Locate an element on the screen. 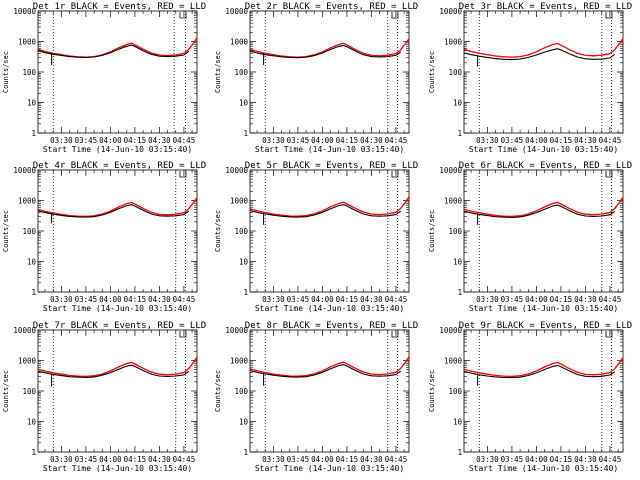 This screenshot has height=480, width=640. panel-title: Det 2r BLACK = Events, RED = LLD is located at coordinates (331, 7).